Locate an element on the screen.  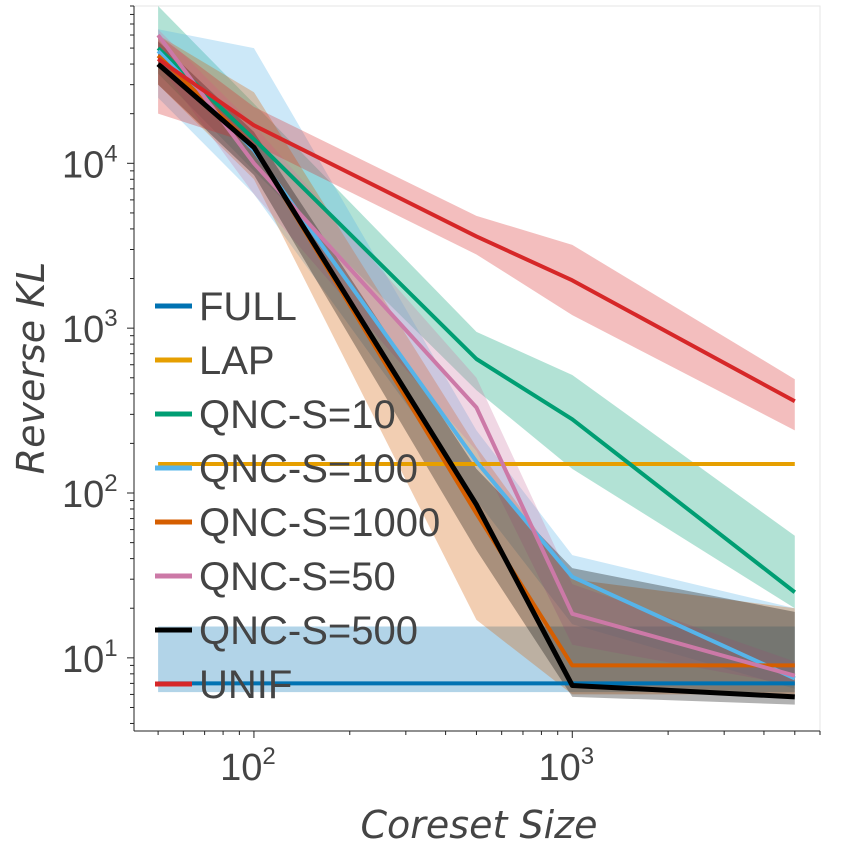
legend-label: QNC-S=100 is located at coordinates (308, 469).